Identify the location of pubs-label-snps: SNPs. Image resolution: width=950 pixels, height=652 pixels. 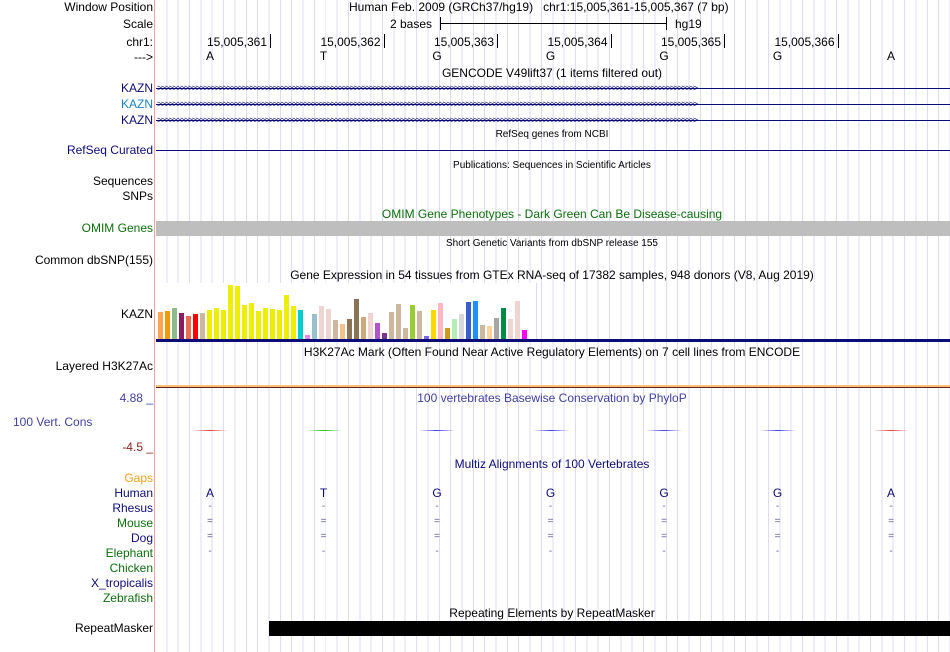
(137, 196).